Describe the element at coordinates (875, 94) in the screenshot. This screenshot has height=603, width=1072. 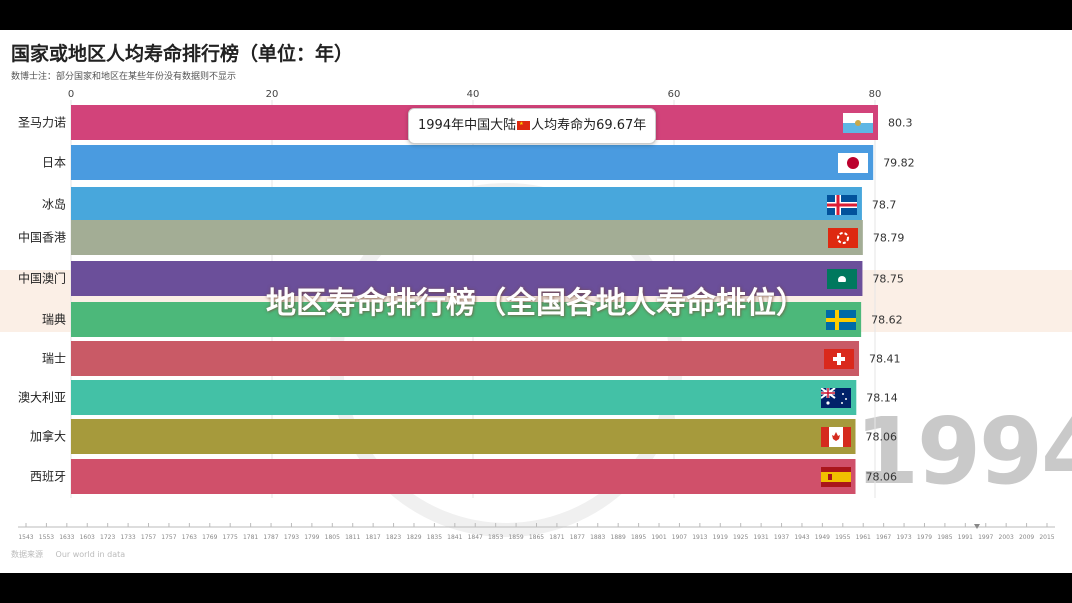
I see `x-tick-label: 80` at that location.